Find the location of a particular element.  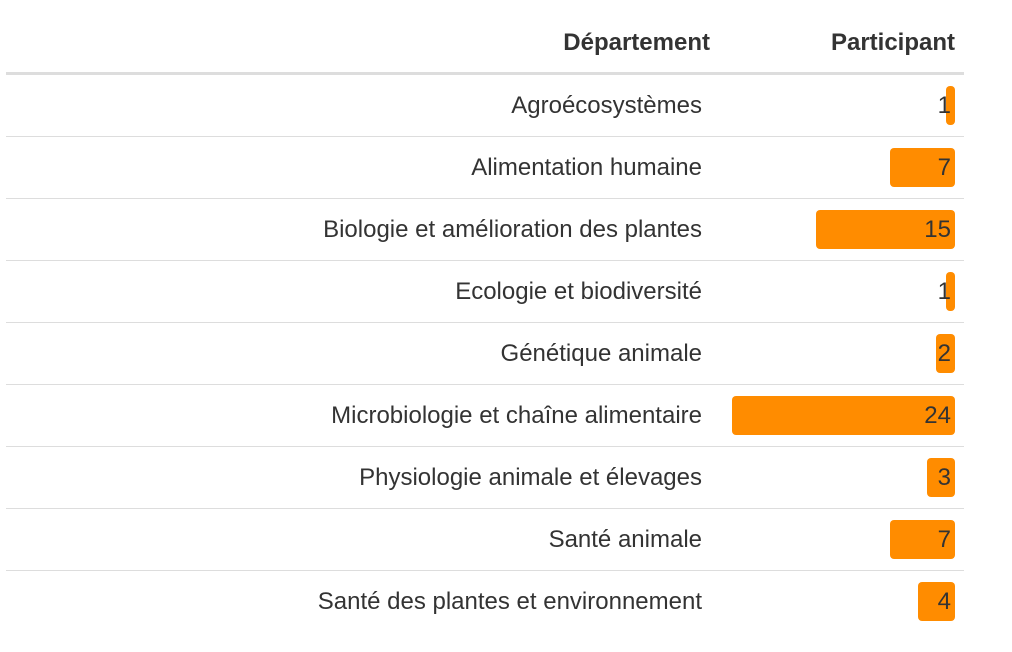

table-row: Physiologie animale et élevages 3 is located at coordinates (485, 478).